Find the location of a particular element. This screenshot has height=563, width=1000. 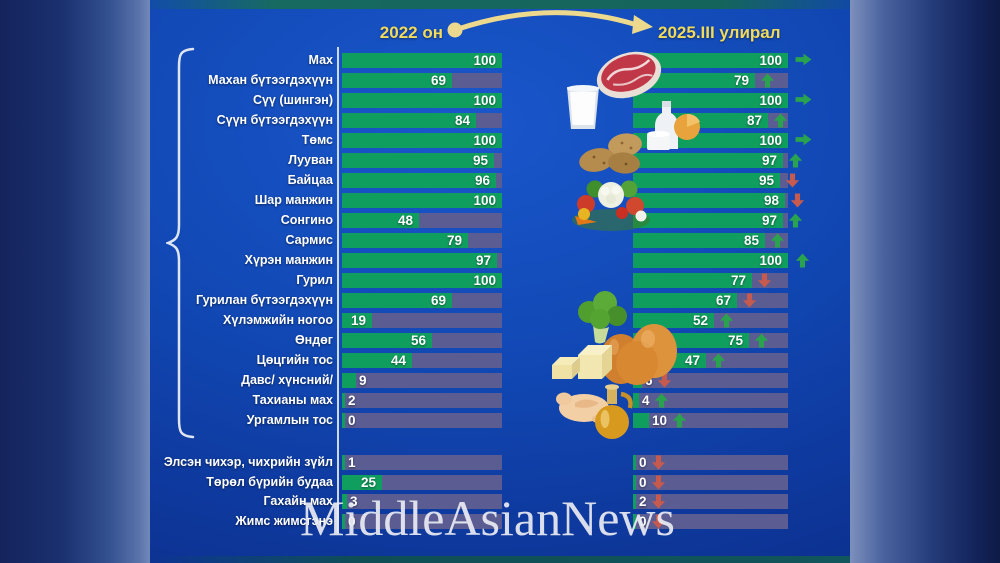

bar-value: 25 is located at coordinates (368, 482).